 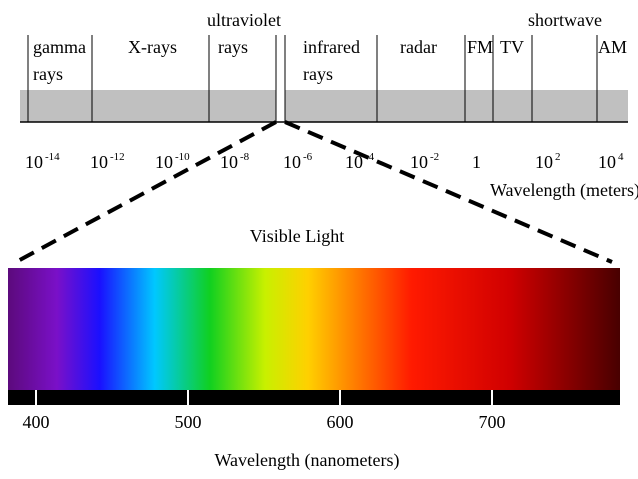 What do you see at coordinates (492, 422) in the screenshot?
I see `nm-tick-label: 700` at bounding box center [492, 422].